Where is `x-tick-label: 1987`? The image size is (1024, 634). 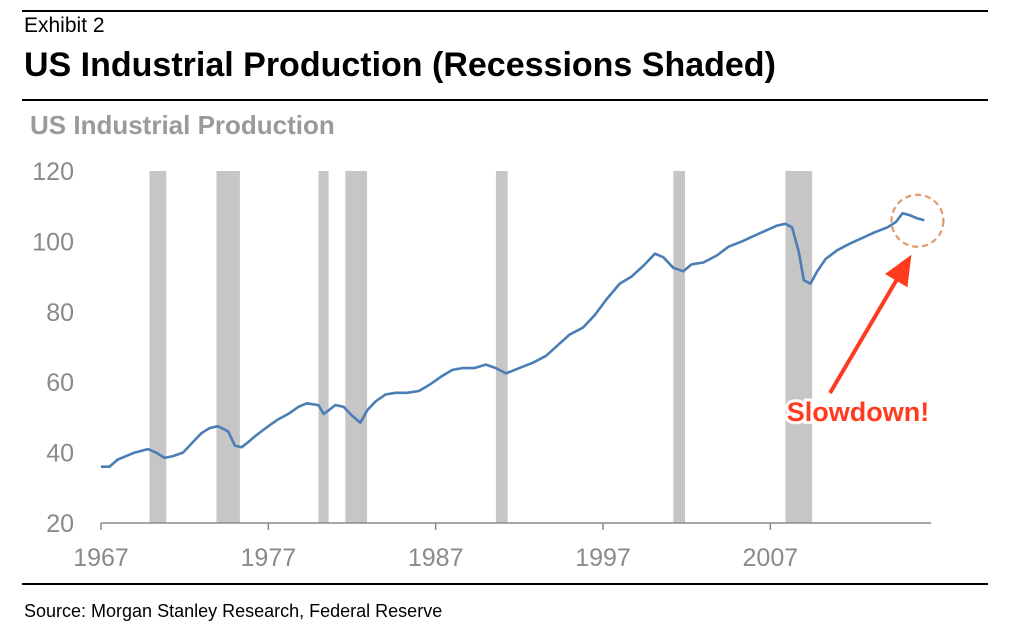 x-tick-label: 1987 is located at coordinates (436, 558).